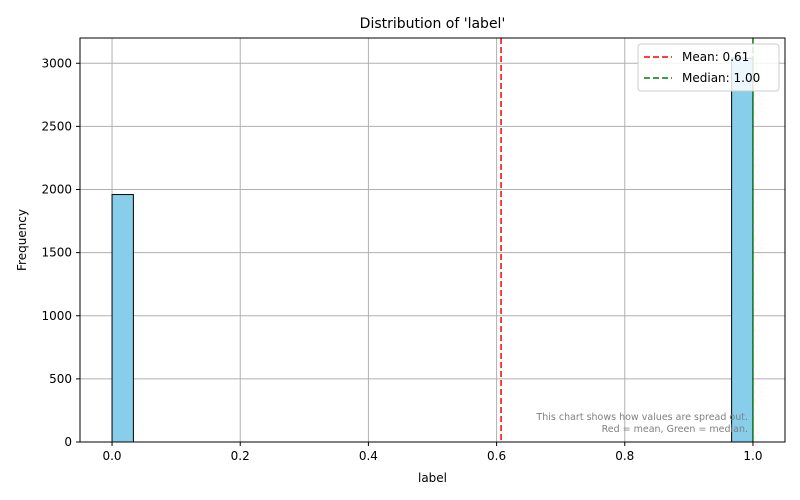 Image resolution: width=800 pixels, height=500 pixels. What do you see at coordinates (368, 456) in the screenshot?
I see `x-tick-label: 0.4` at bounding box center [368, 456].